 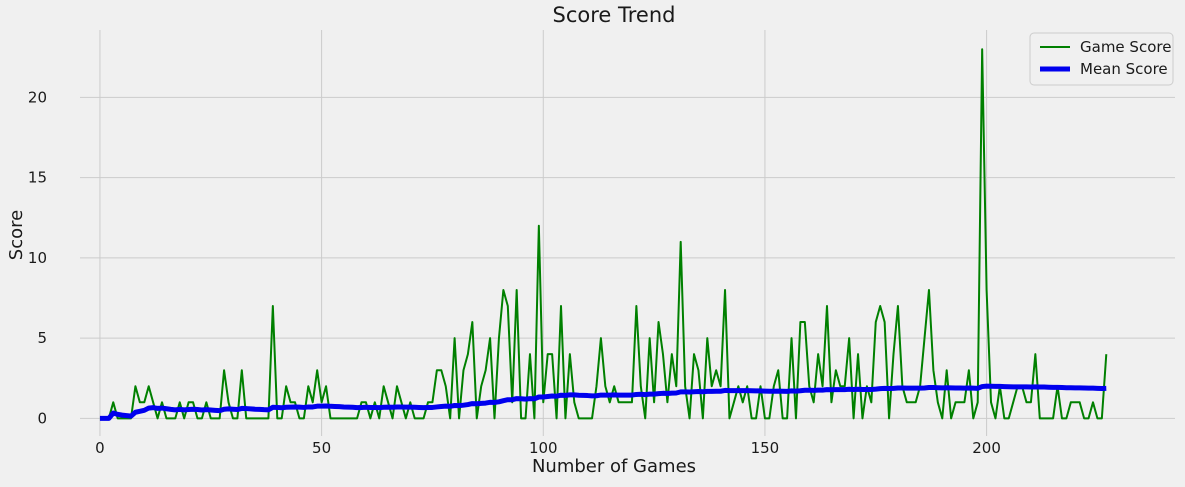 I want to click on y-tick-label: 5, so click(x=42, y=338).